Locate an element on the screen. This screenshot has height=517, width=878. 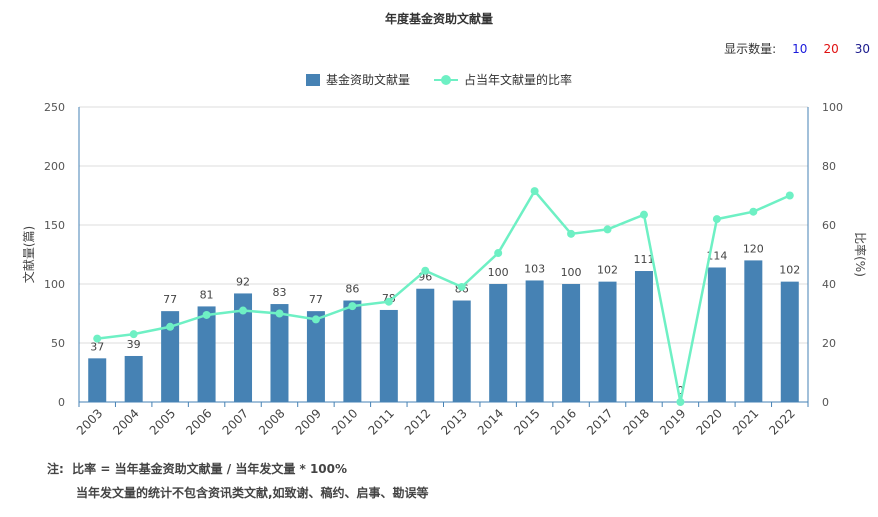
bar-value-label: 81 is located at coordinates (207, 294).